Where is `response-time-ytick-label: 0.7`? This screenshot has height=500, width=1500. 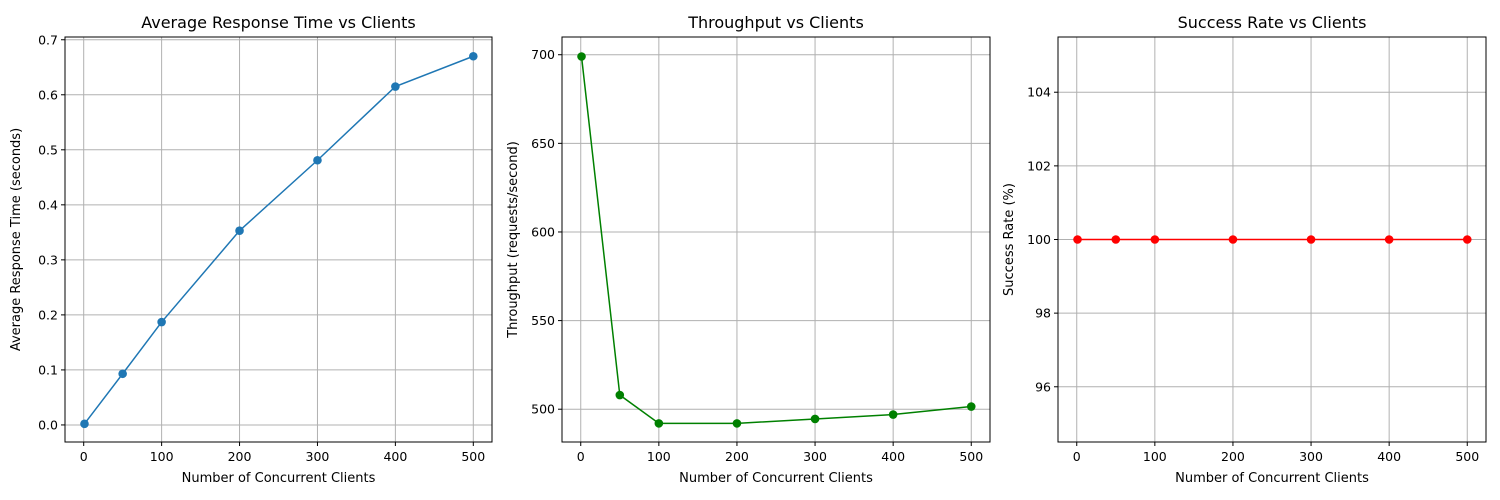 response-time-ytick-label: 0.7 is located at coordinates (48, 39).